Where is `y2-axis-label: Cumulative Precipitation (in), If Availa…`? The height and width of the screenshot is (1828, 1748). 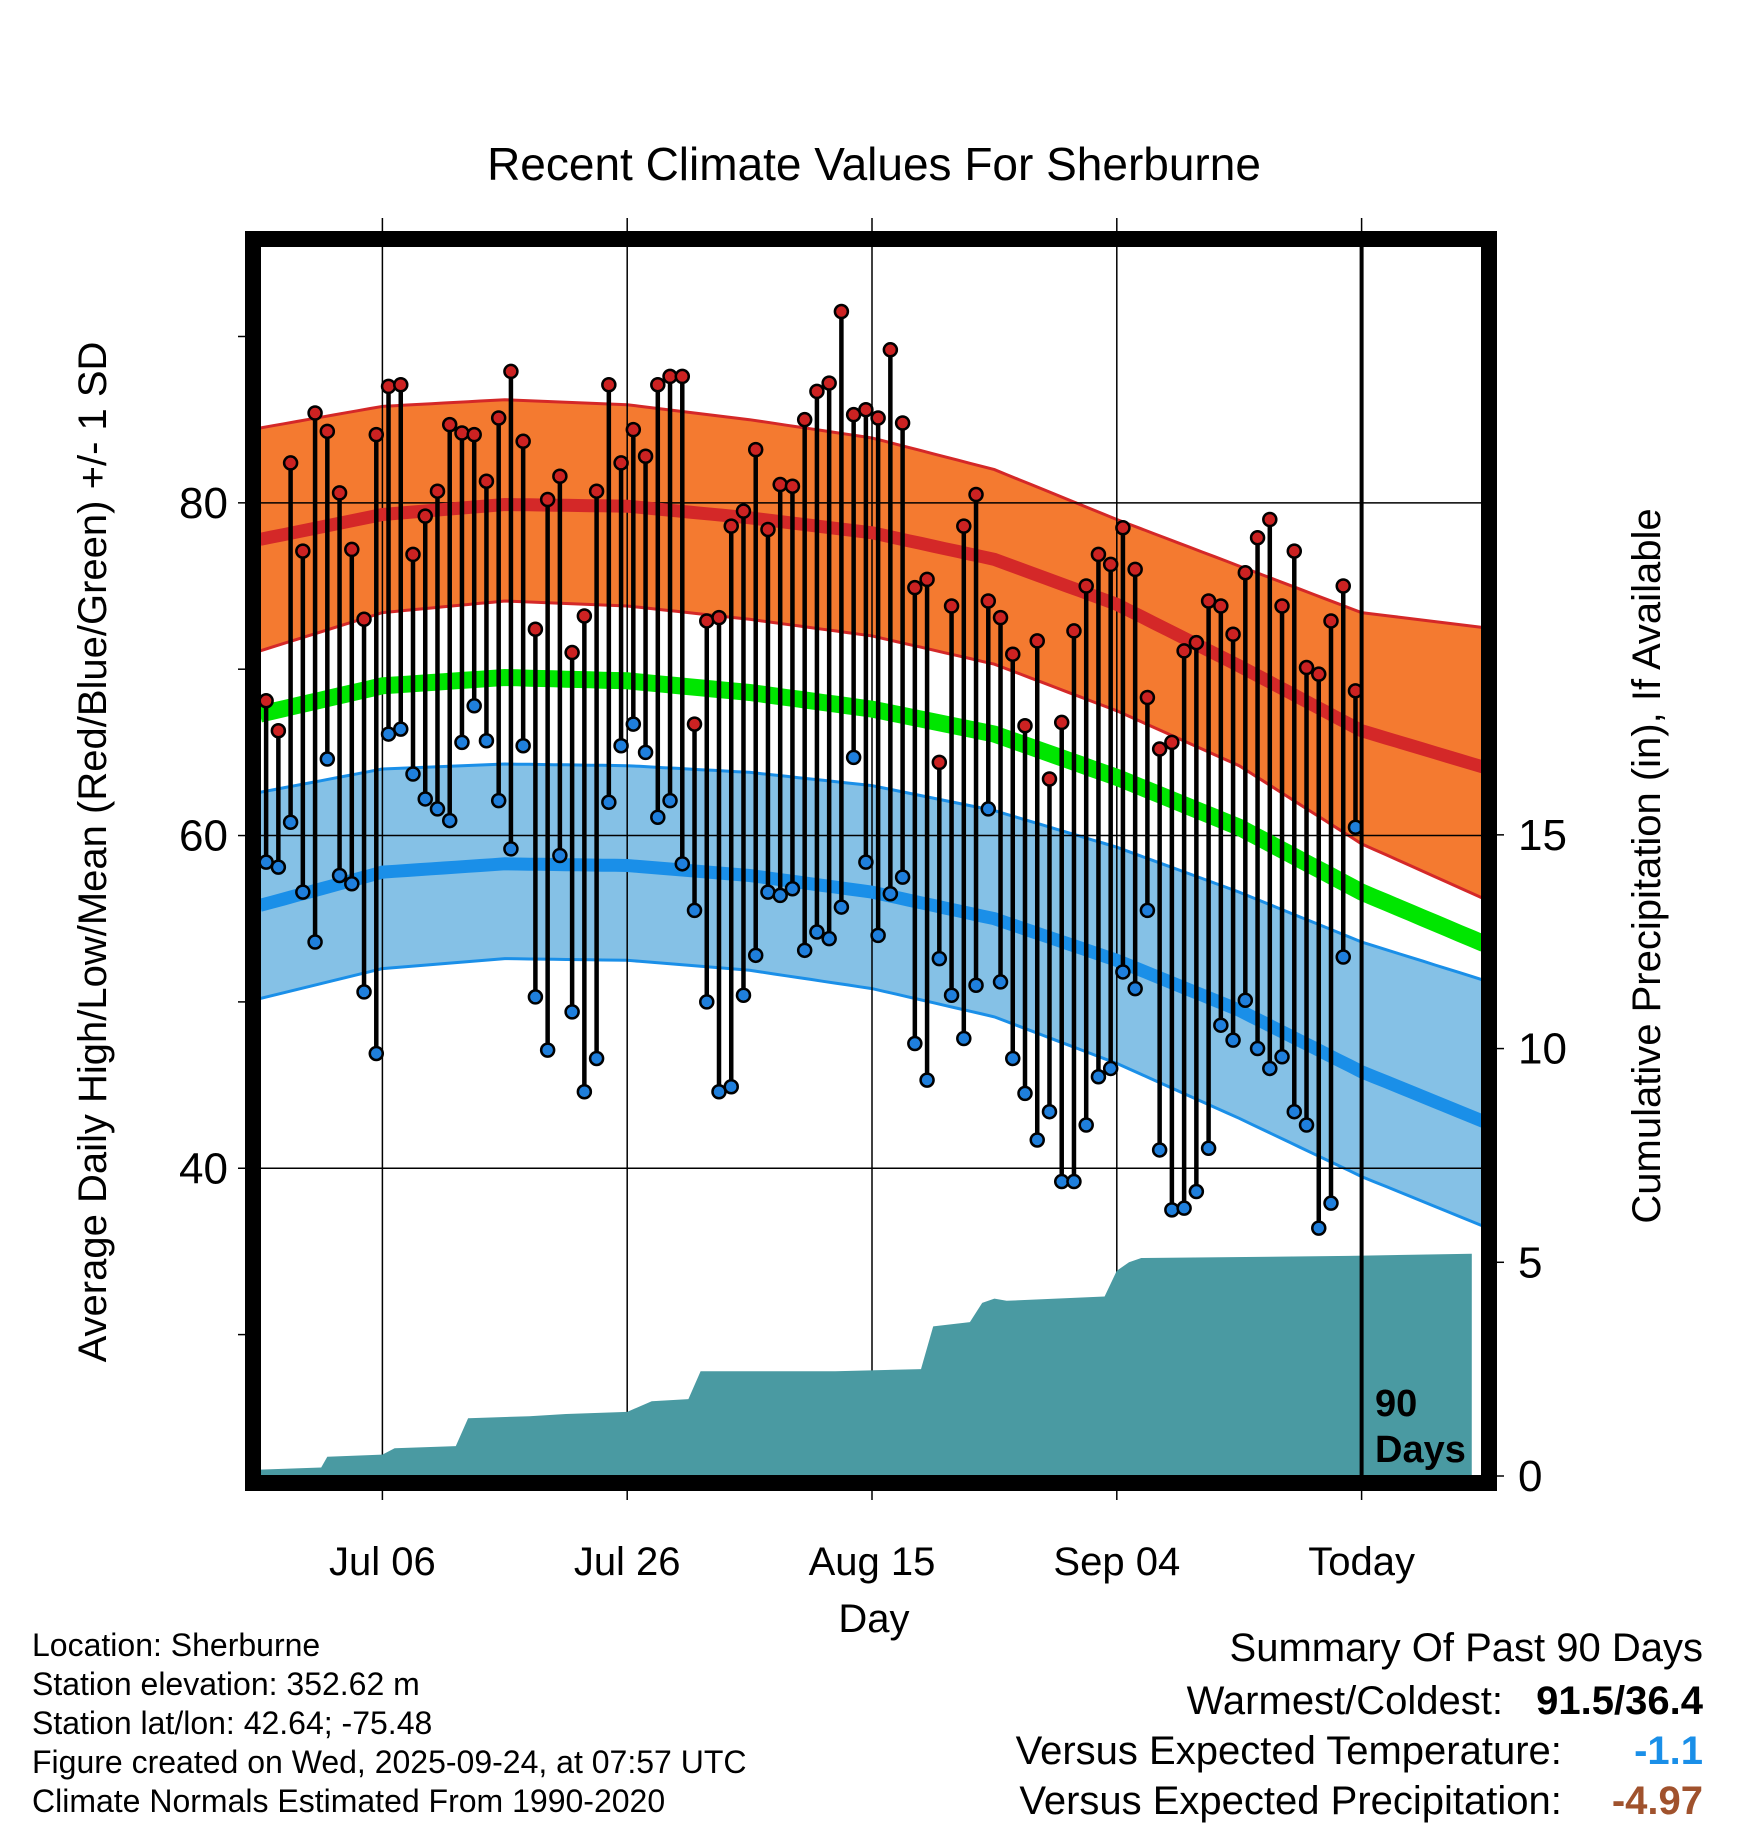 y2-axis-label: Cumulative Precipitation (in), If Availa… is located at coordinates (1647, 865).